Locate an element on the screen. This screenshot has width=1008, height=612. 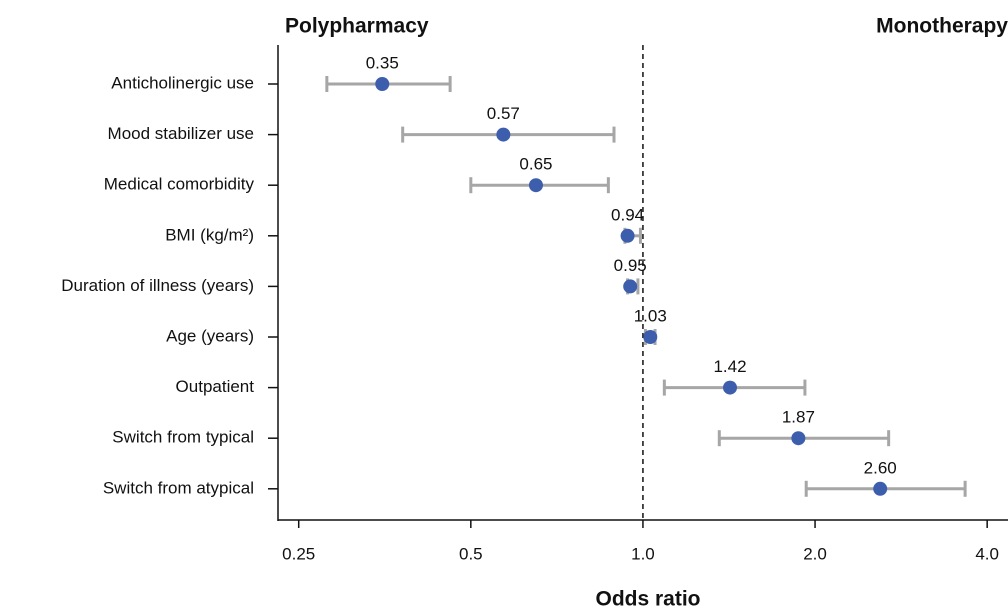
value-label: 1.03 is located at coordinates (650, 315).